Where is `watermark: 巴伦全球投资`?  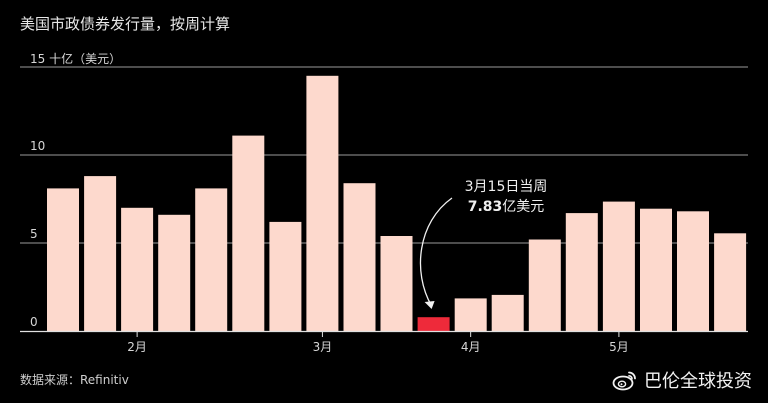
watermark: 巴伦全球投资 is located at coordinates (682, 380).